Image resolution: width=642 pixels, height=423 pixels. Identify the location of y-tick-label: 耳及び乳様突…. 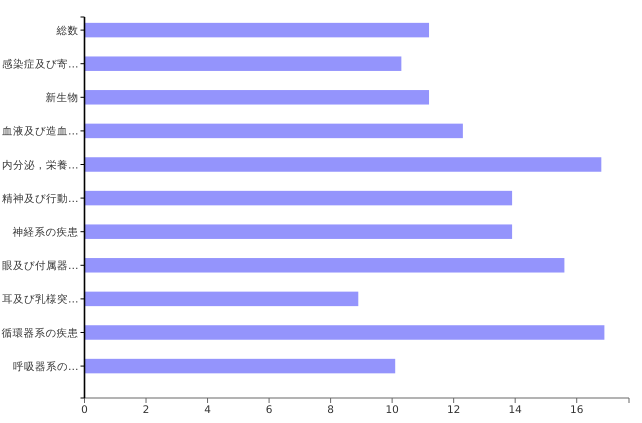
(40, 299).